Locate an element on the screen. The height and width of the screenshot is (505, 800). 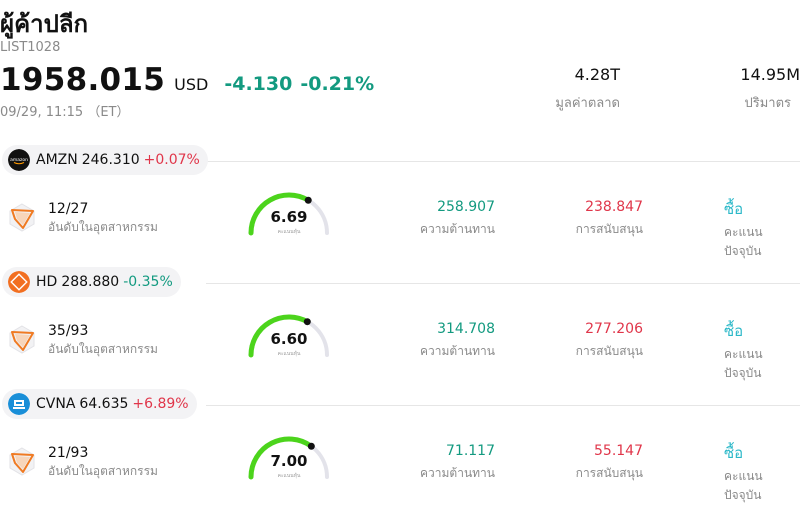
support-value: 277.206 is located at coordinates (614, 329).